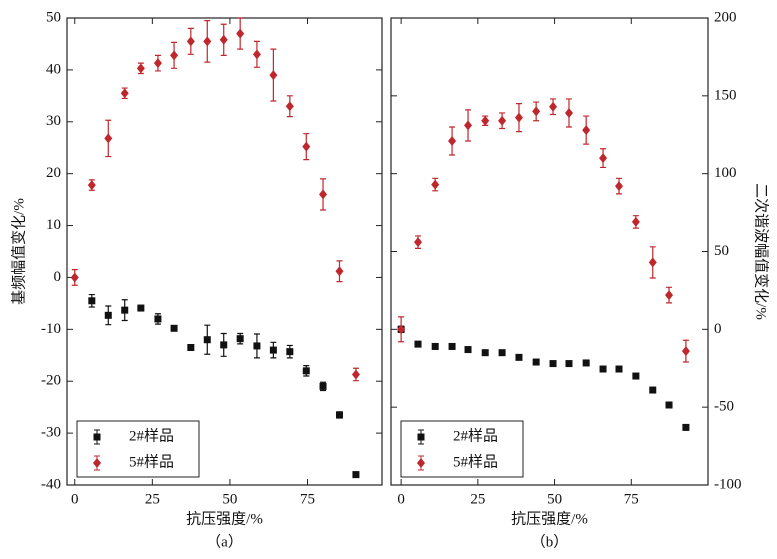 This screenshot has width=777, height=559. What do you see at coordinates (58, 277) in the screenshot?
I see `y-tick-label: 0` at bounding box center [58, 277].